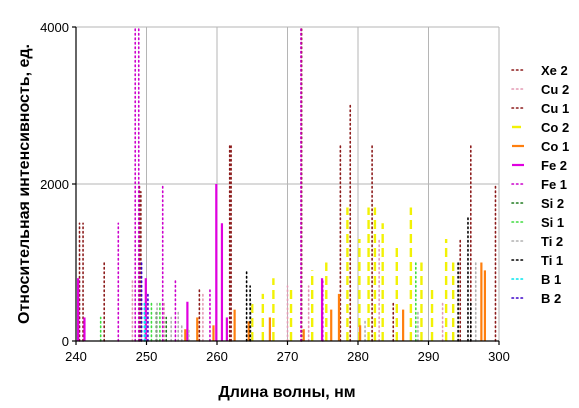 The height and width of the screenshot is (408, 579). I want to click on legend-label: Cu 2, so click(555, 89).